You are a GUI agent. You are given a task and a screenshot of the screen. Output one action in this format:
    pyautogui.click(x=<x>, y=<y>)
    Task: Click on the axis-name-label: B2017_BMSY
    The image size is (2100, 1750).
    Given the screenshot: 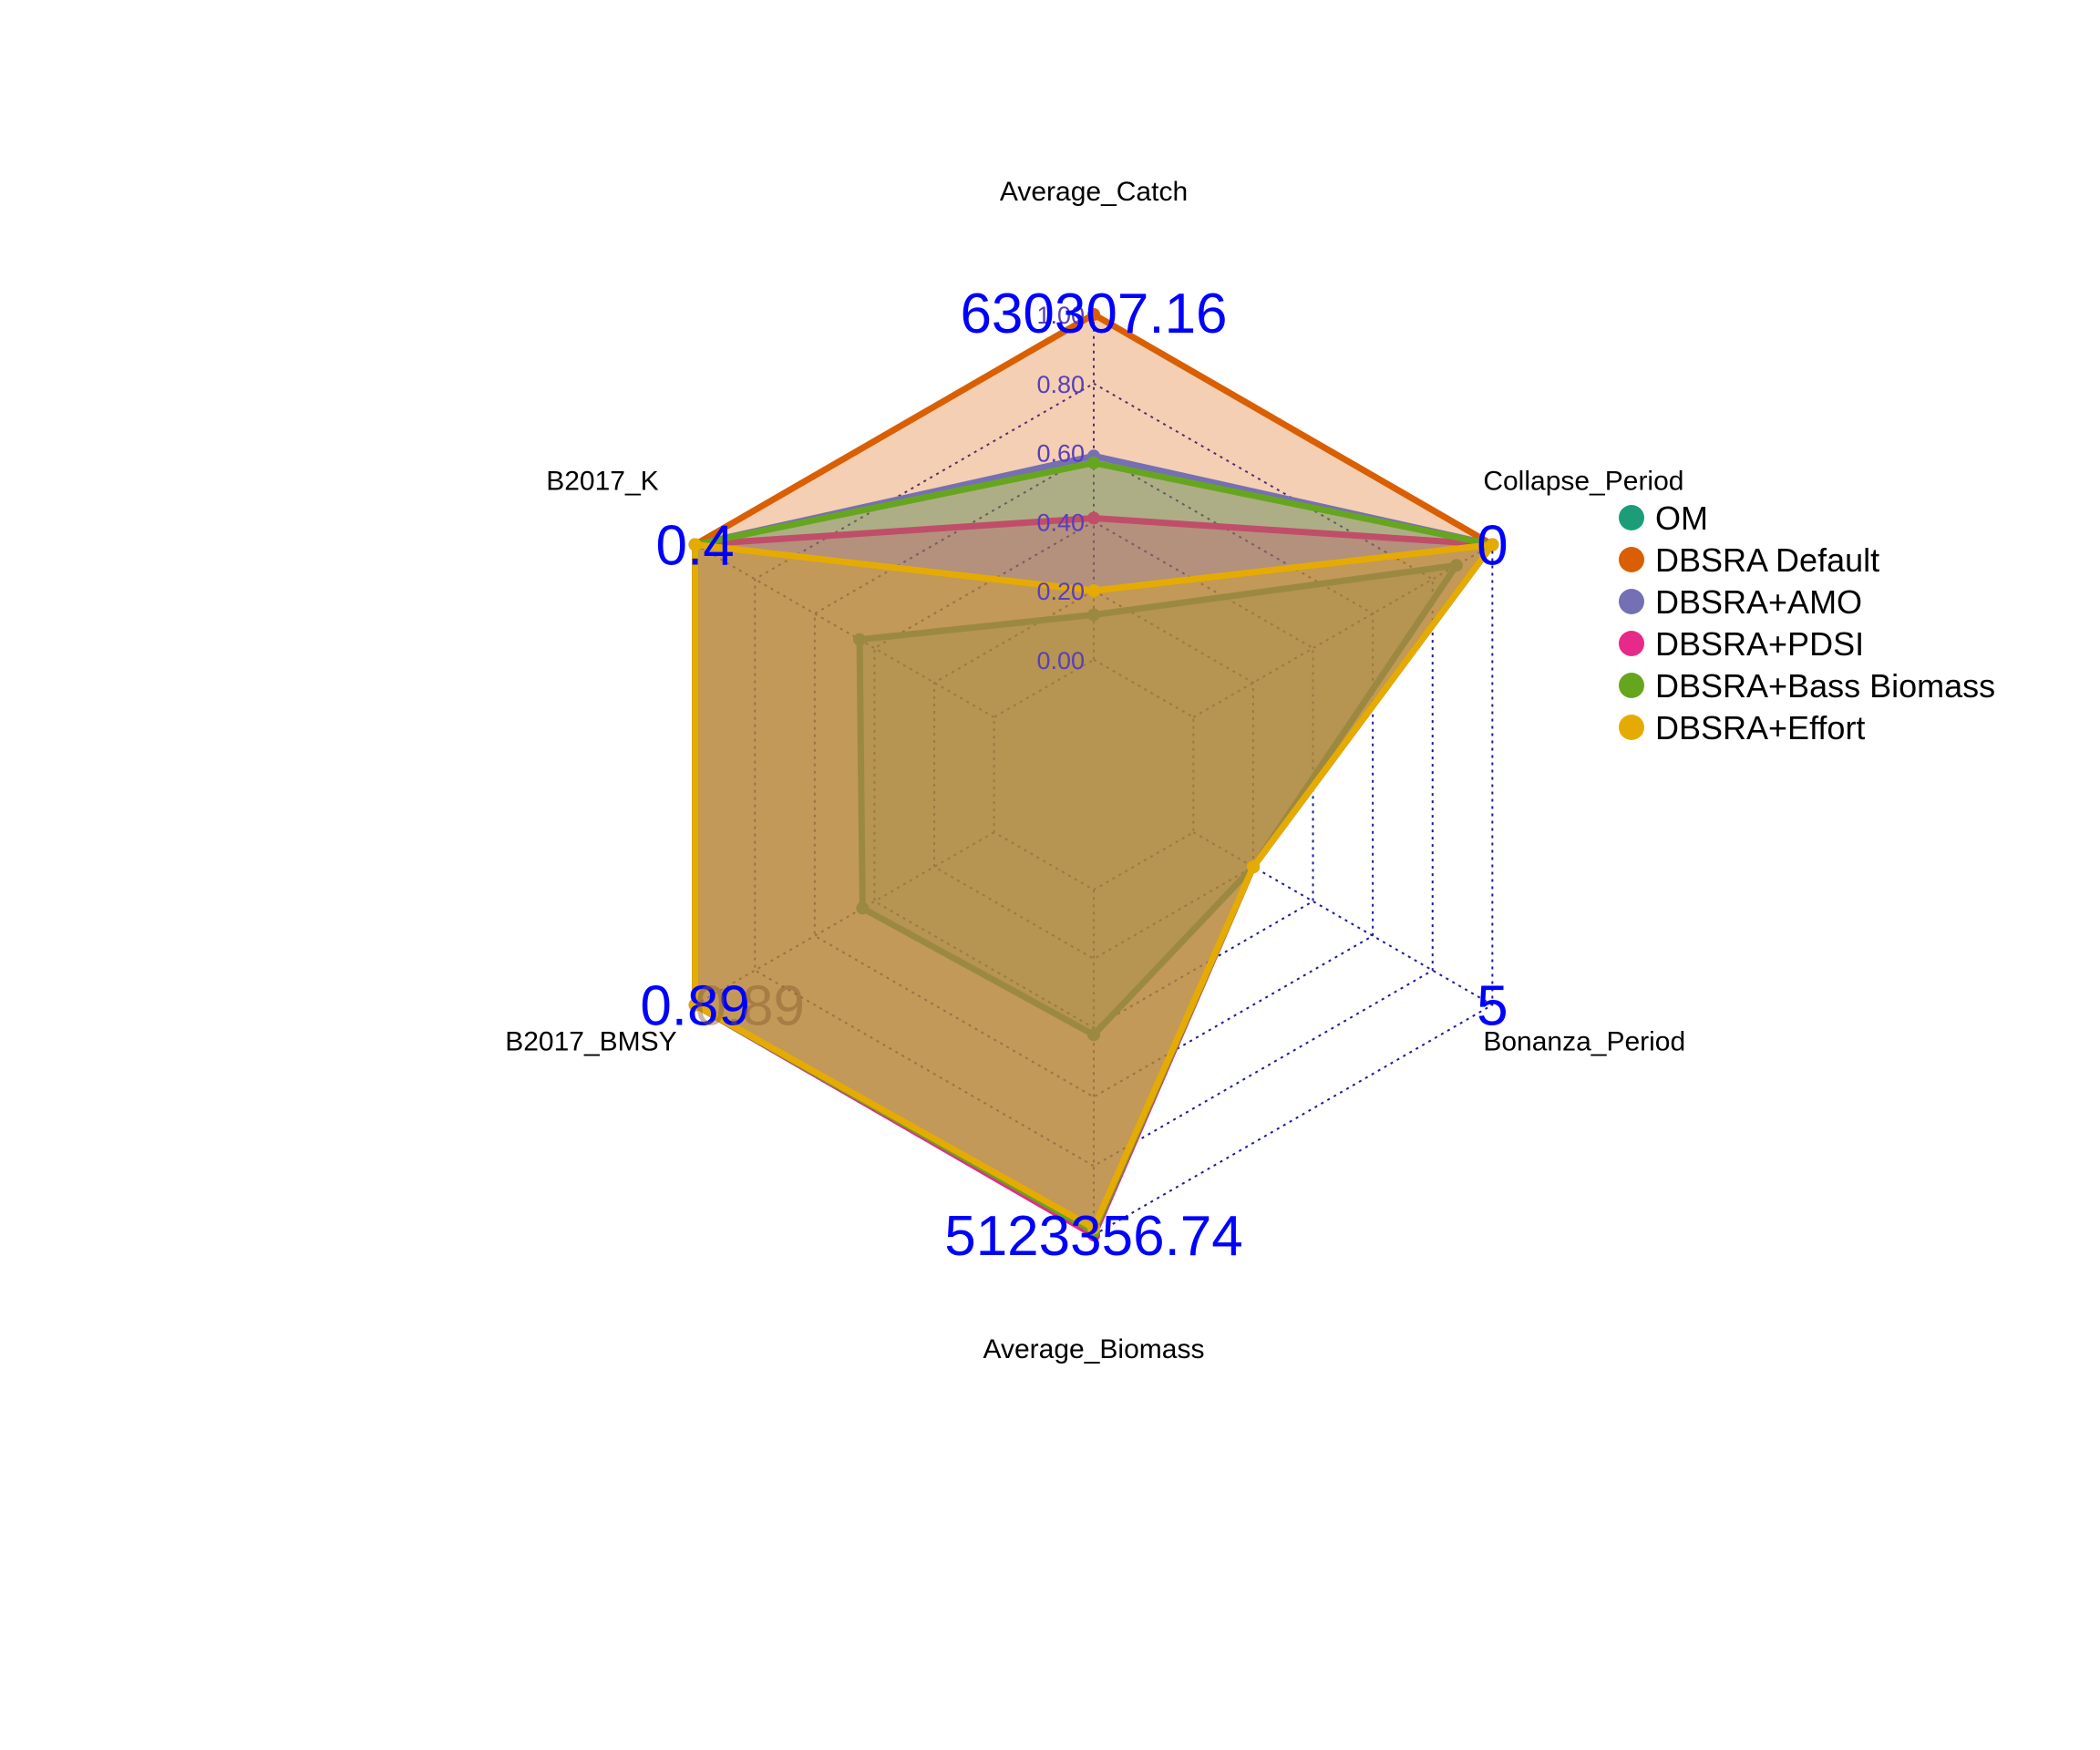 What is the action you would take?
    pyautogui.click(x=590, y=1042)
    